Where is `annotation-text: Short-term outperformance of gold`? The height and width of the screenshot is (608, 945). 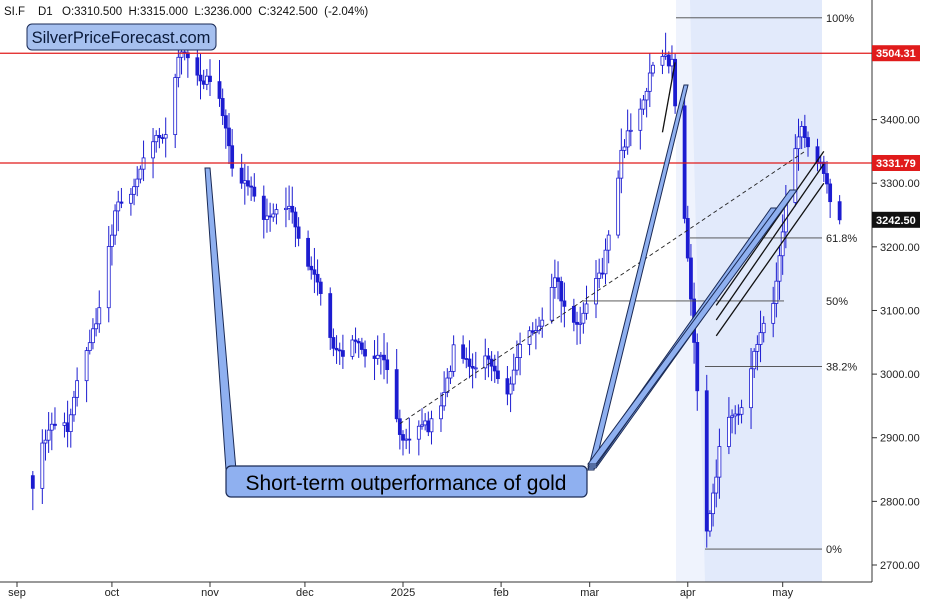
annotation-text: Short-term outperformance of gold is located at coordinates (406, 483).